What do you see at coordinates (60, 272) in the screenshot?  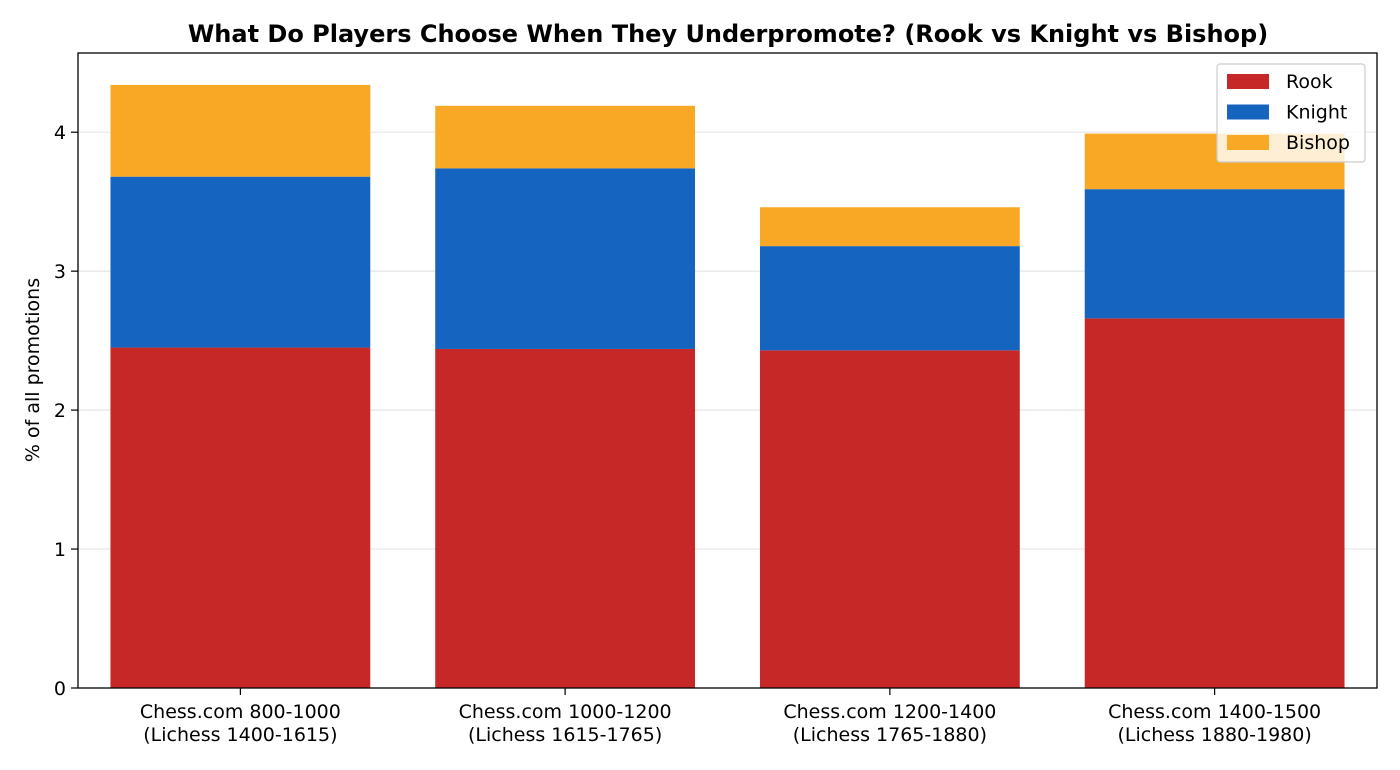 I see `y-tick-label: 3` at bounding box center [60, 272].